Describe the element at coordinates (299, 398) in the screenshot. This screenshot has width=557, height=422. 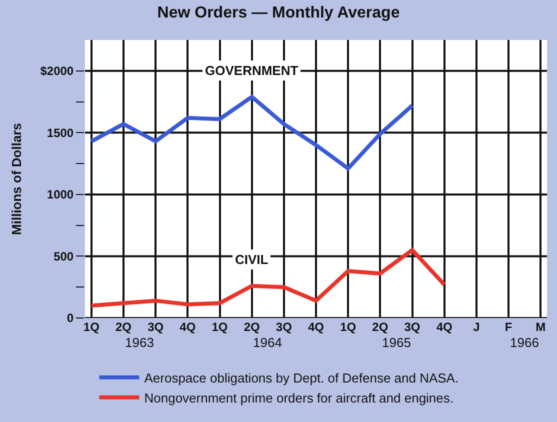
I see `legend-label: Nongovernment prime orders for aircraft and engines.` at that location.